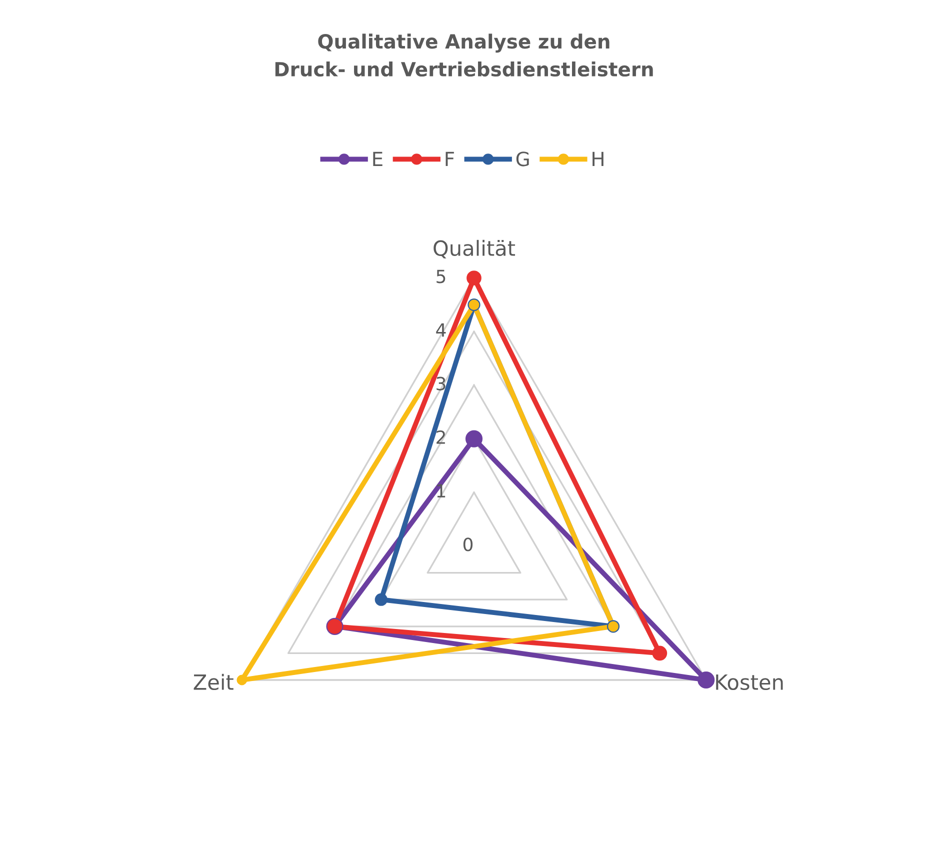 This screenshot has width=928, height=863. What do you see at coordinates (598, 159) in the screenshot?
I see `legend-label: H` at bounding box center [598, 159].